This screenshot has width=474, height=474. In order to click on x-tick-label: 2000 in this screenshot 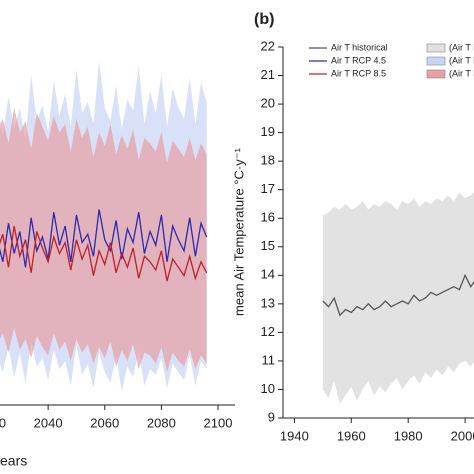, I will do `click(462, 435)`.